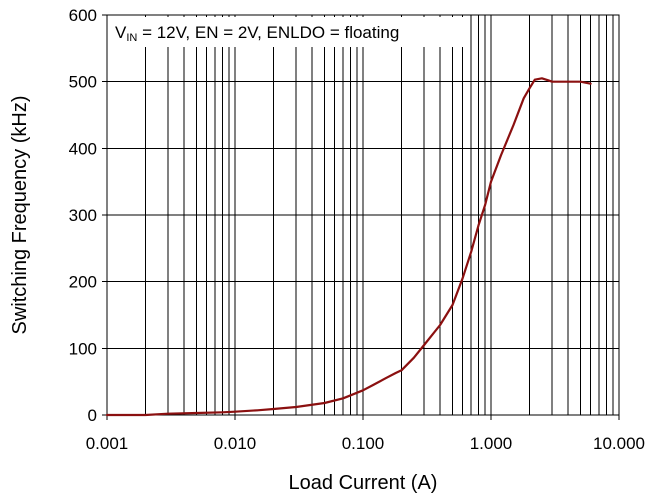  I want to click on annotation-box, so click(289, 32).